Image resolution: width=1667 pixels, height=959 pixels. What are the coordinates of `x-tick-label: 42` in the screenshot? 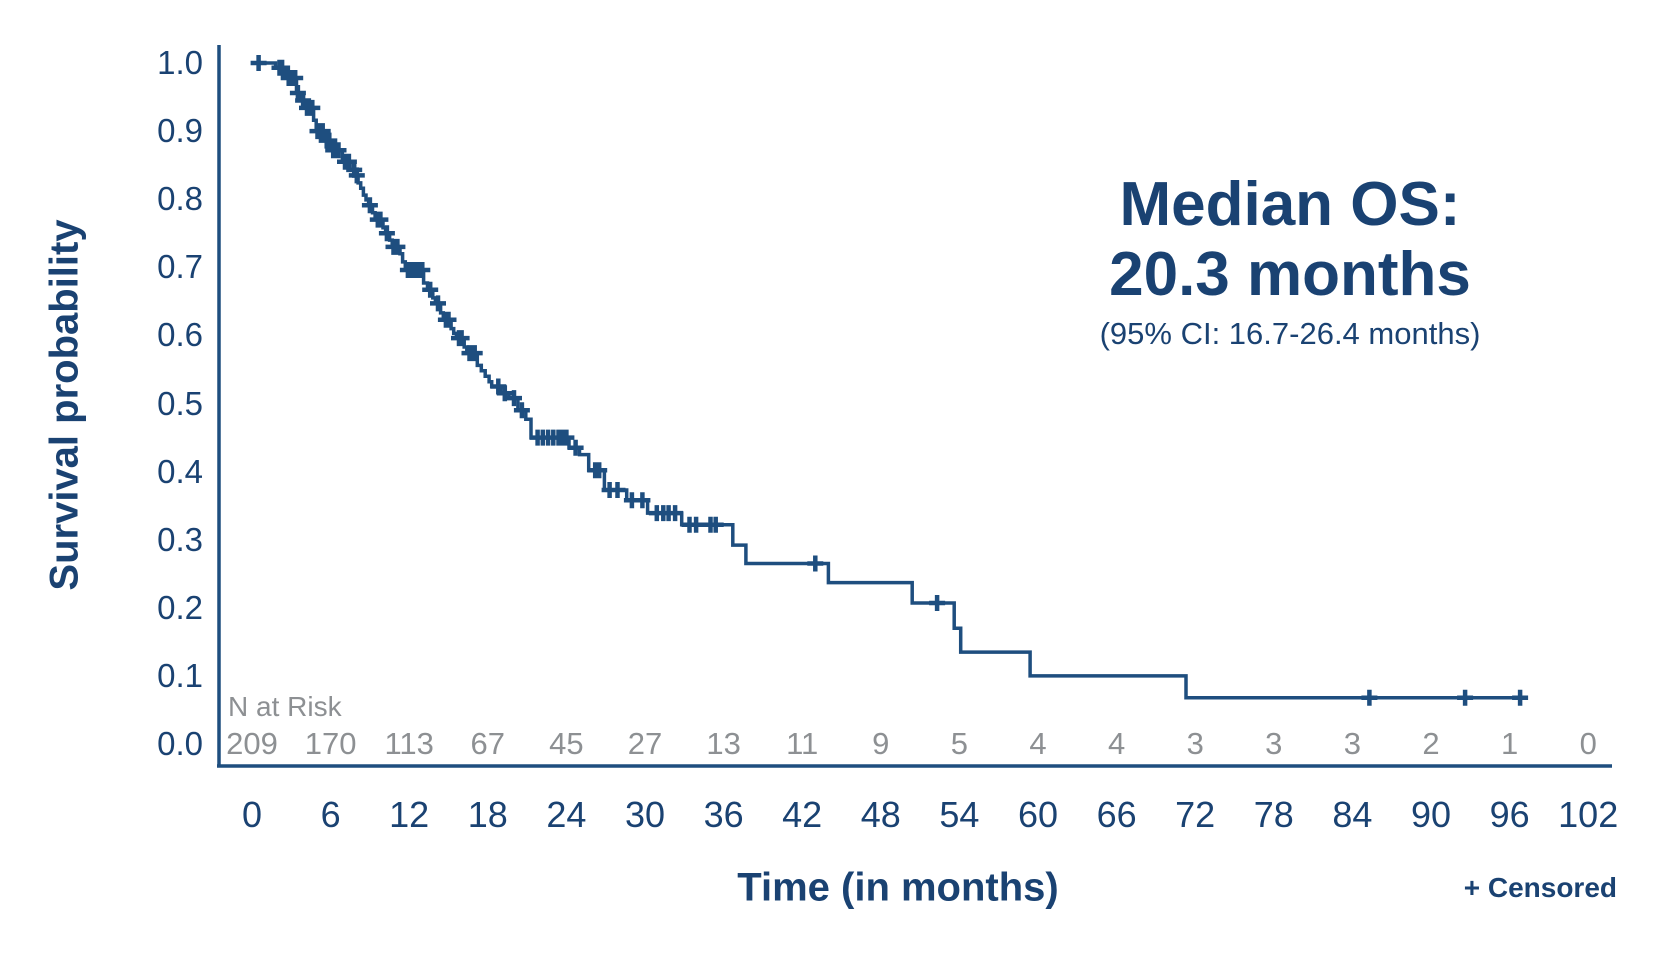 It's located at (802, 814).